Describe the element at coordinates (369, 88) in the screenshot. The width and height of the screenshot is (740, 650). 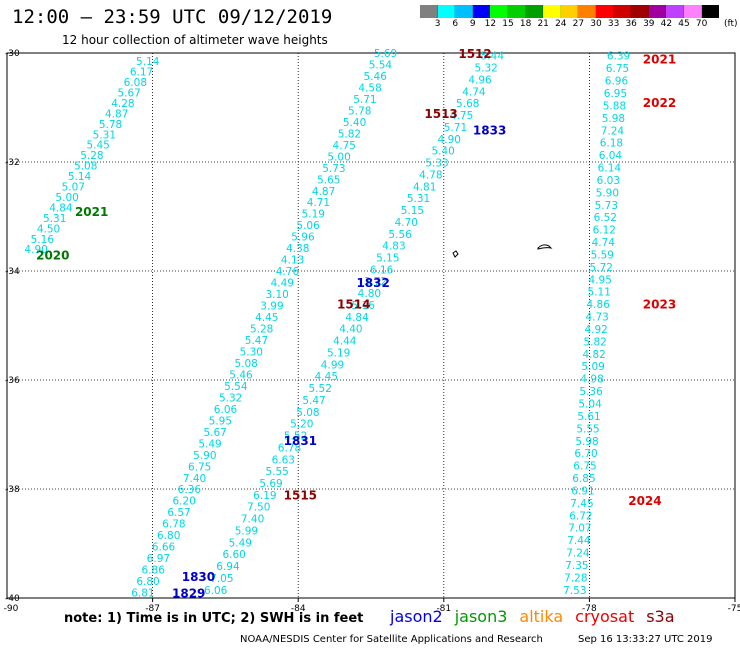
I see `wave-height-value: 4.58` at that location.